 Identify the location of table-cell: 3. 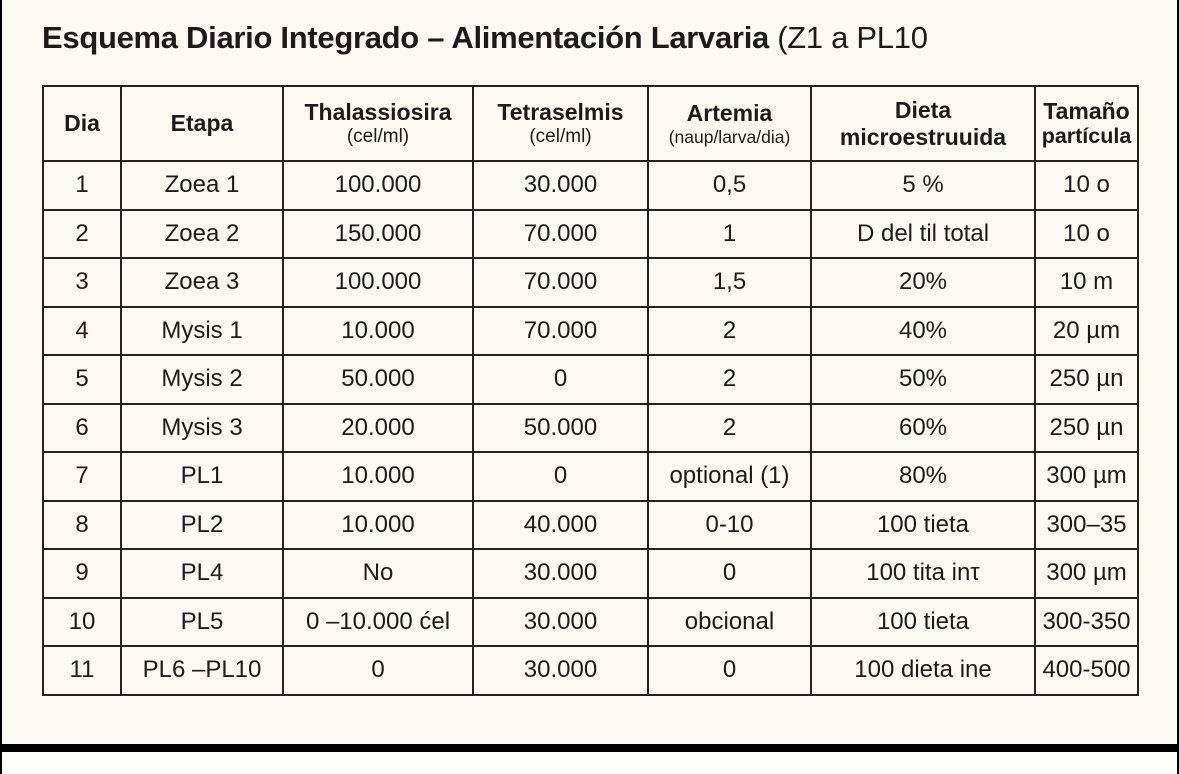
(82, 282).